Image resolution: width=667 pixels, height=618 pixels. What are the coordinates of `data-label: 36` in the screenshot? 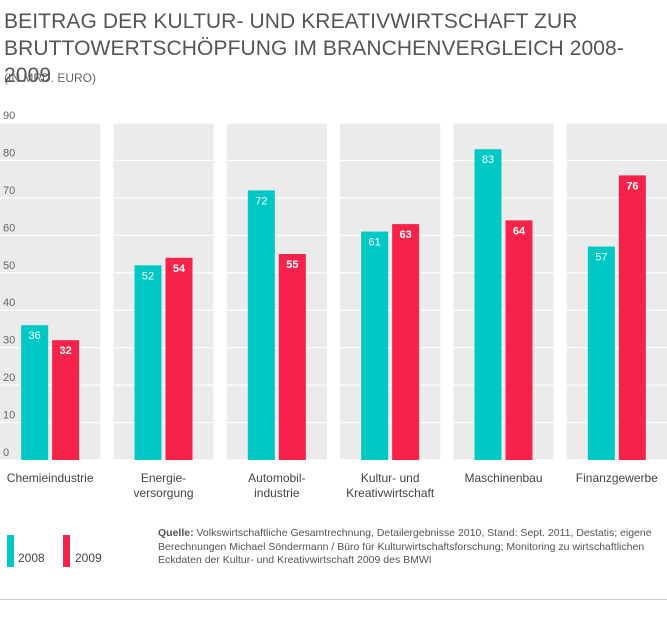 It's located at (35, 336).